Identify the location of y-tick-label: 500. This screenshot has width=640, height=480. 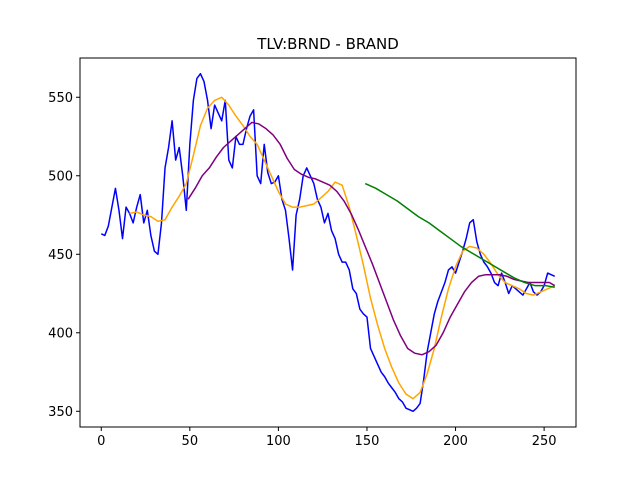
(60, 176).